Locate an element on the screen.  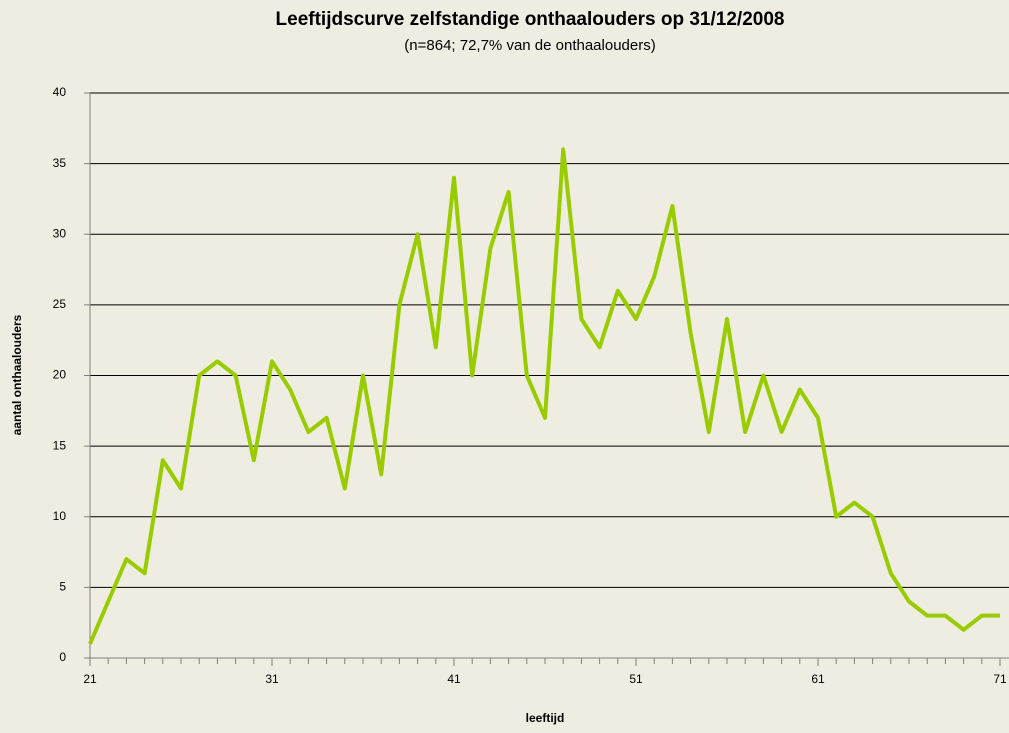
y-tick-label: 30 is located at coordinates (60, 233).